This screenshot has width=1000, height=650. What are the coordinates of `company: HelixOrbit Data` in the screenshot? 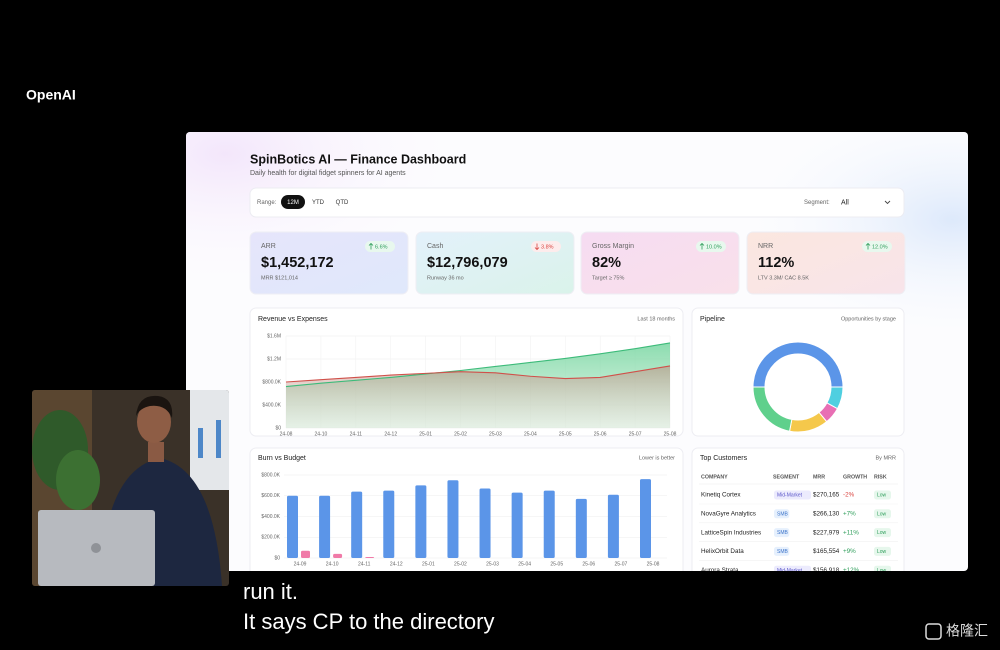 It's located at (722, 551).